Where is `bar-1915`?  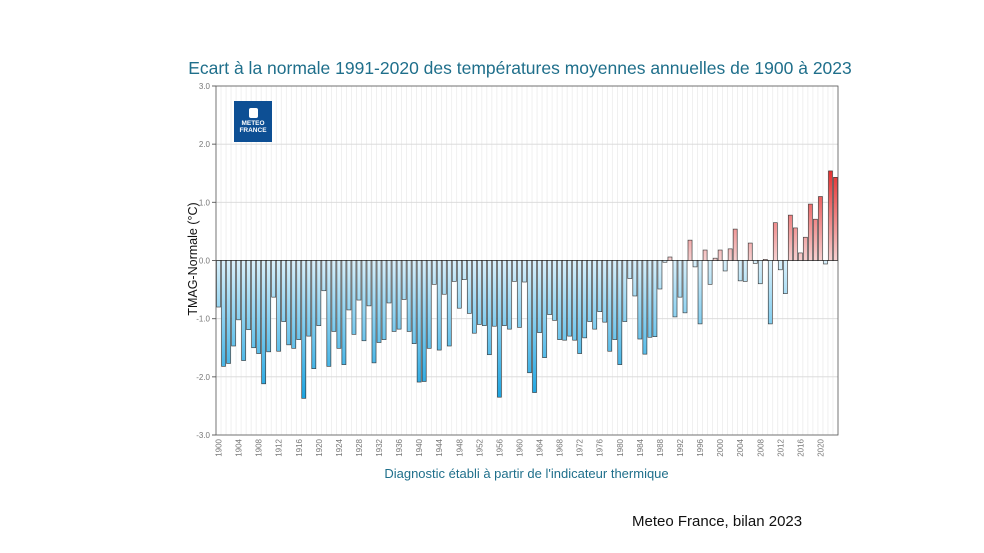
bar-1915 is located at coordinates (294, 304).